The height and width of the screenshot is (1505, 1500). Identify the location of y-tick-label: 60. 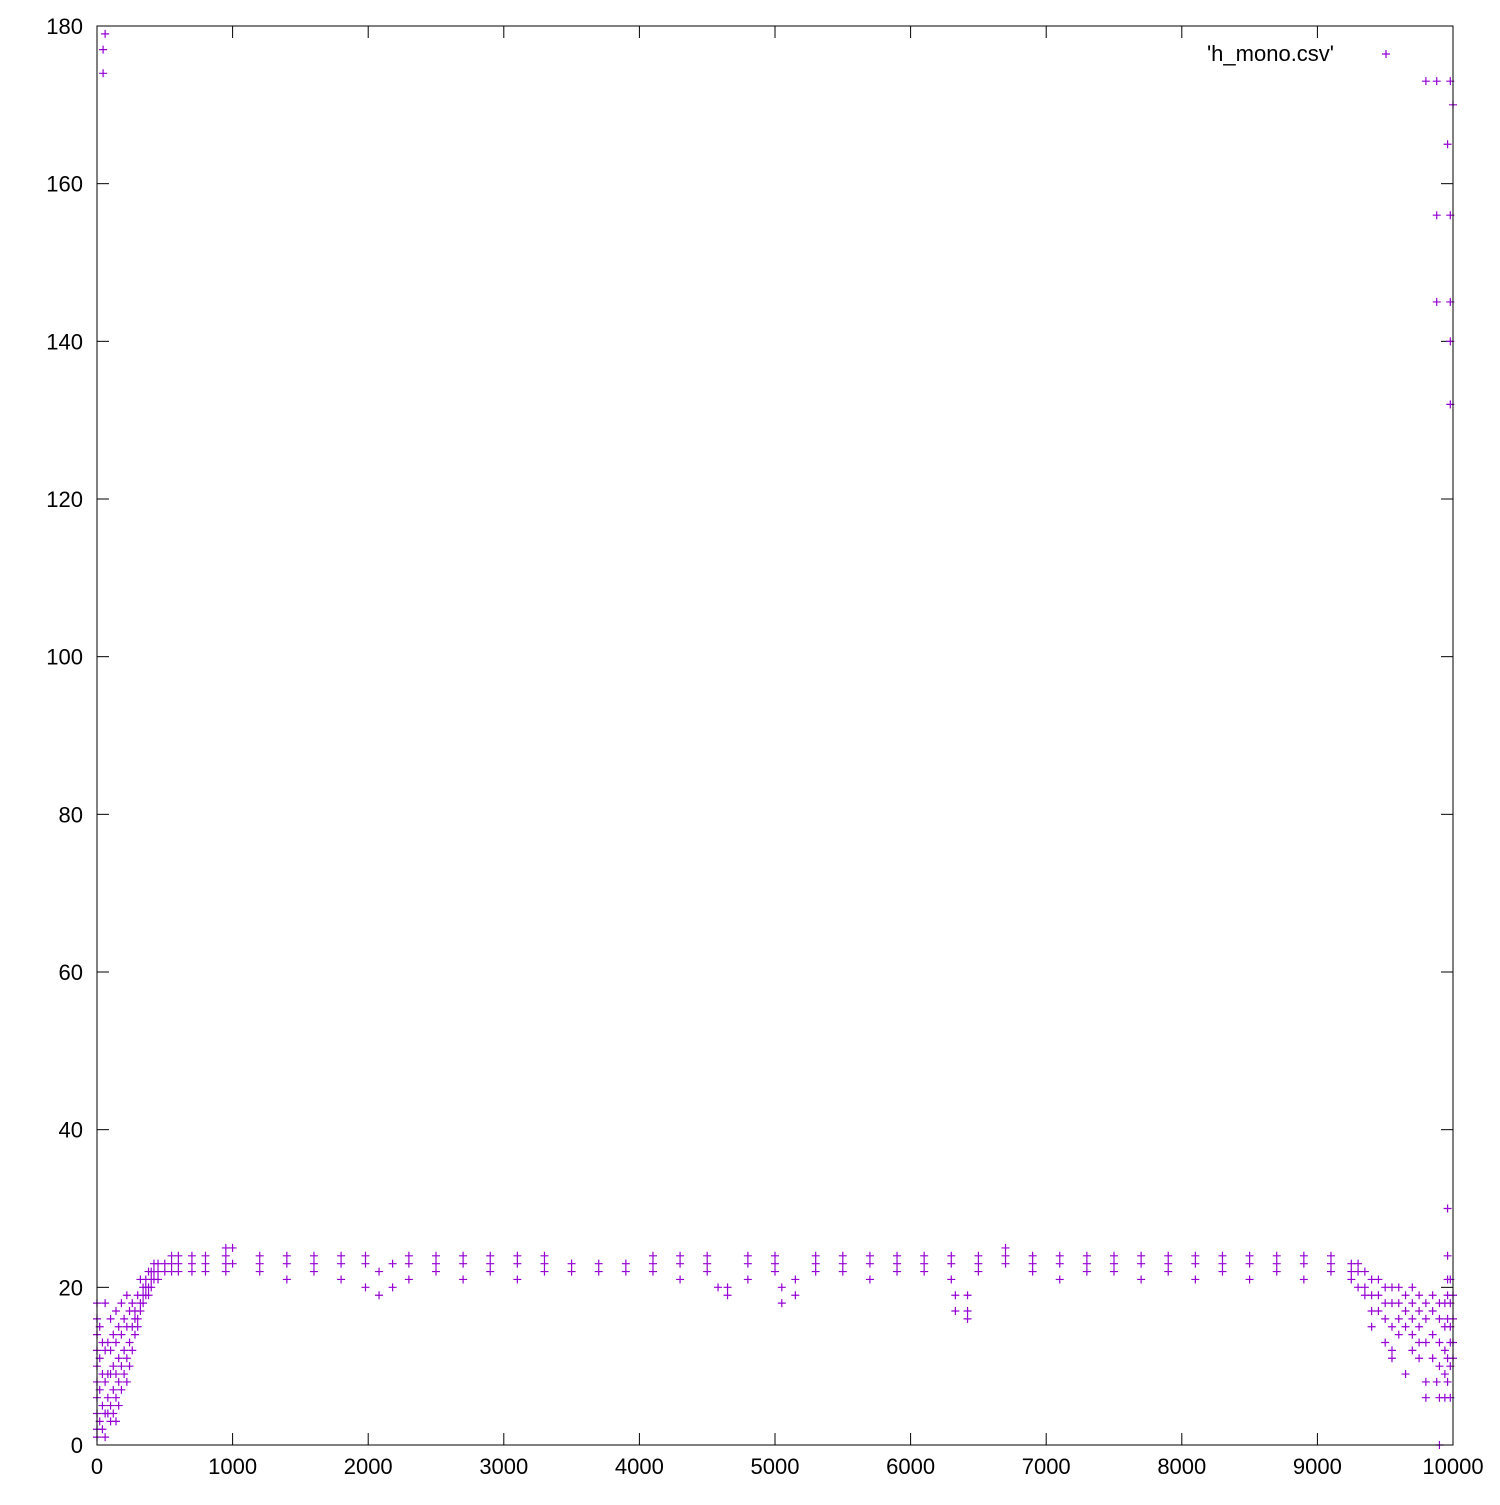
(71, 972).